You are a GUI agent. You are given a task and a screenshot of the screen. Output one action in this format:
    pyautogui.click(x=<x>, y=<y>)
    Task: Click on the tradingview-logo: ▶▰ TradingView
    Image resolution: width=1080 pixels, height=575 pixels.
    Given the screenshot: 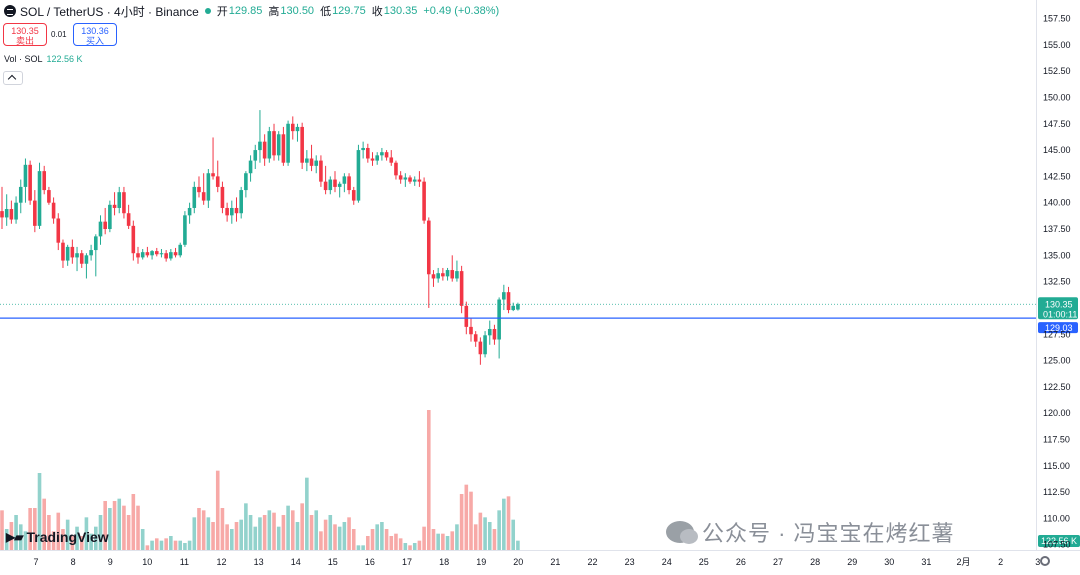 What is the action you would take?
    pyautogui.click(x=57, y=537)
    